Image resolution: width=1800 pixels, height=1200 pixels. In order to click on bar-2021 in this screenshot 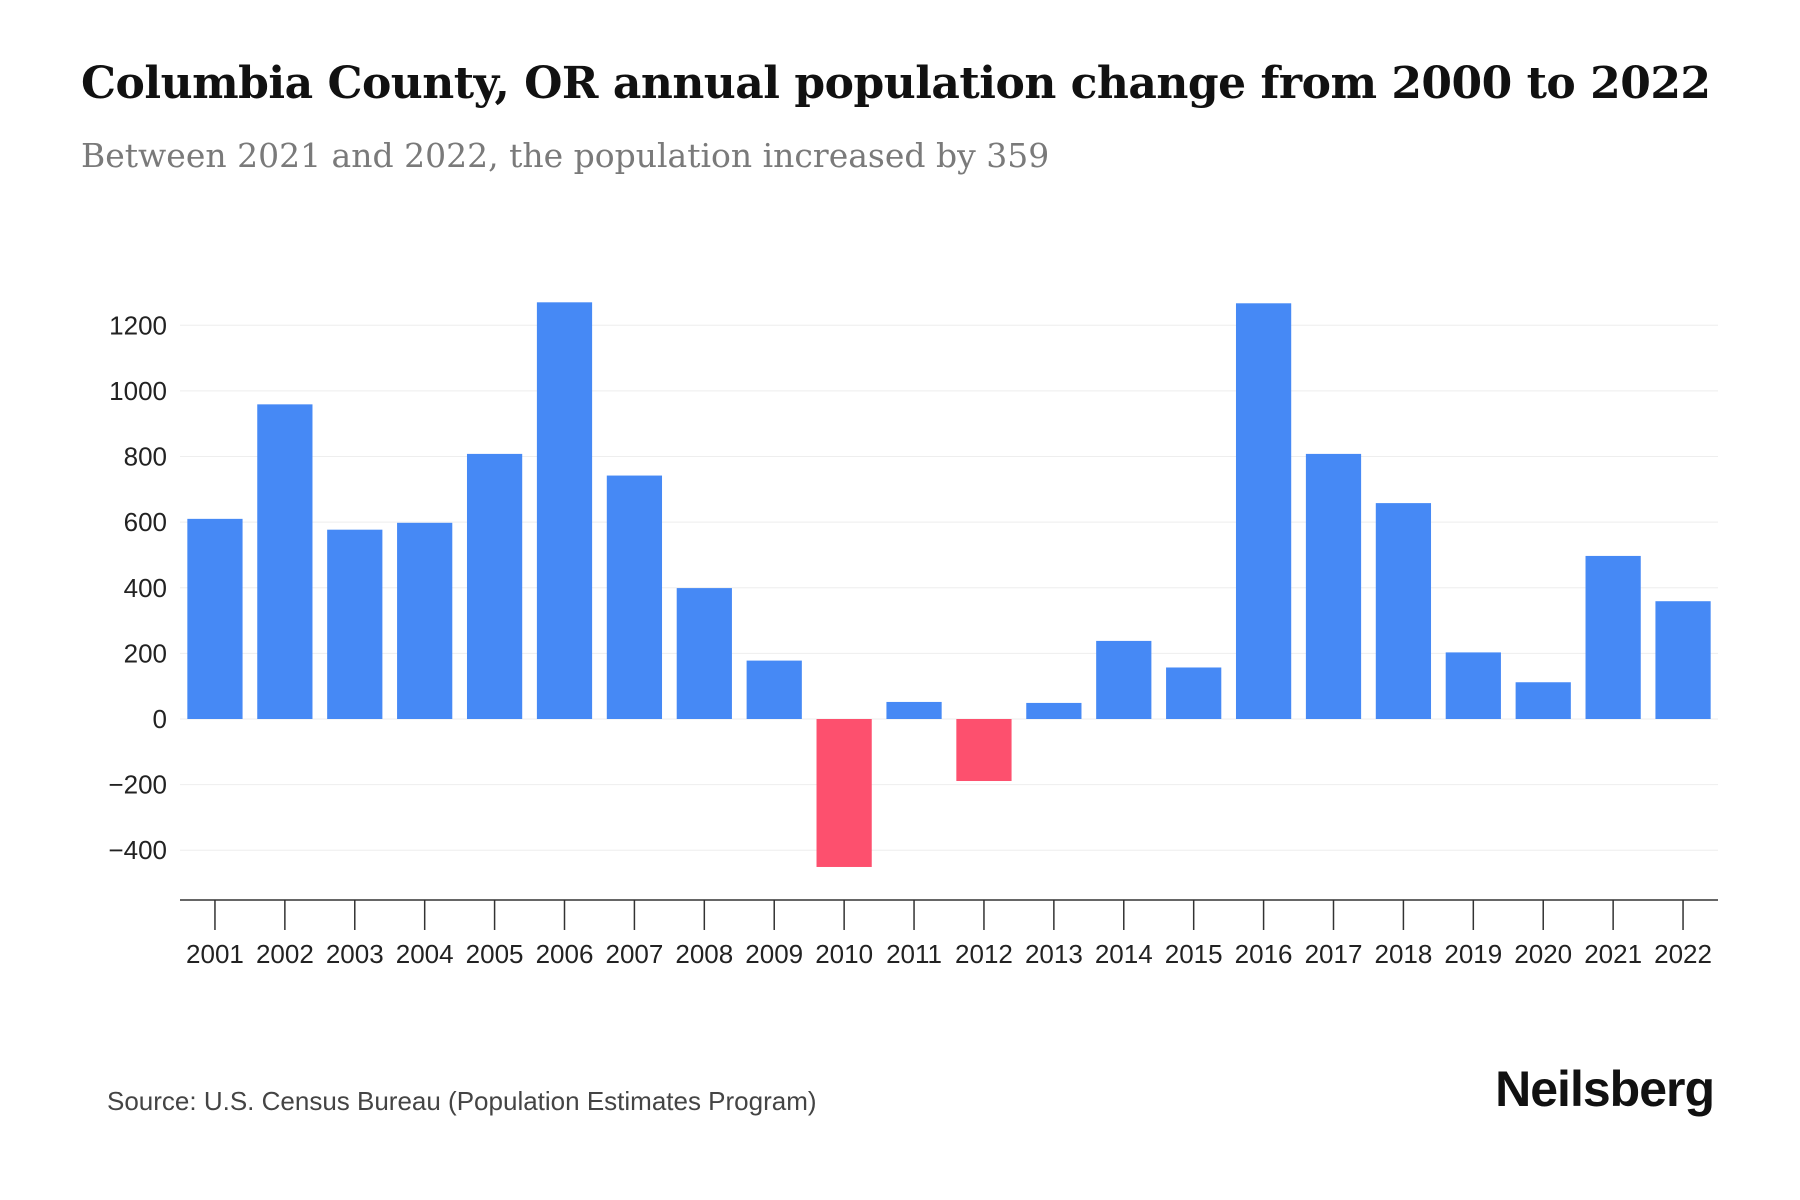, I will do `click(1613, 637)`.